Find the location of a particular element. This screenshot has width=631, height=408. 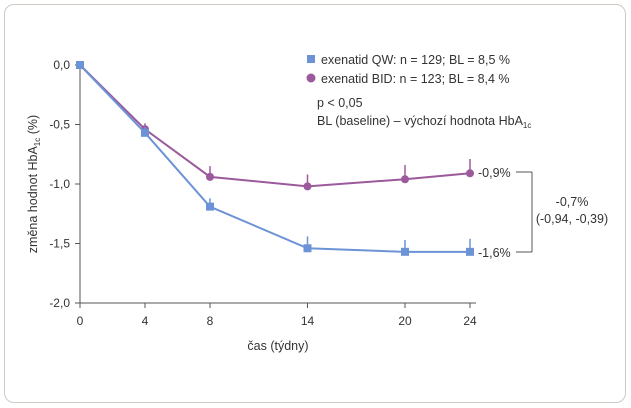

baseline-note-subscript: 1c is located at coordinates (527, 125).